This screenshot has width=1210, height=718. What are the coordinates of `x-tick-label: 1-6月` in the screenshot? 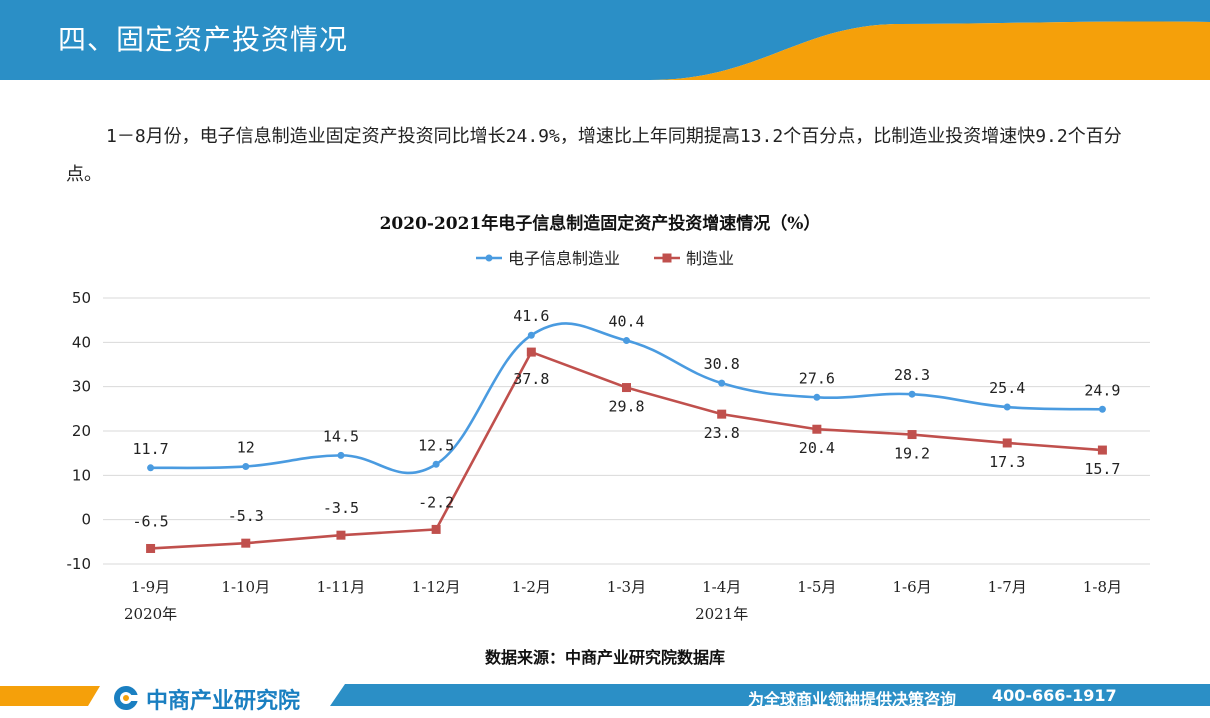 It's located at (911, 587).